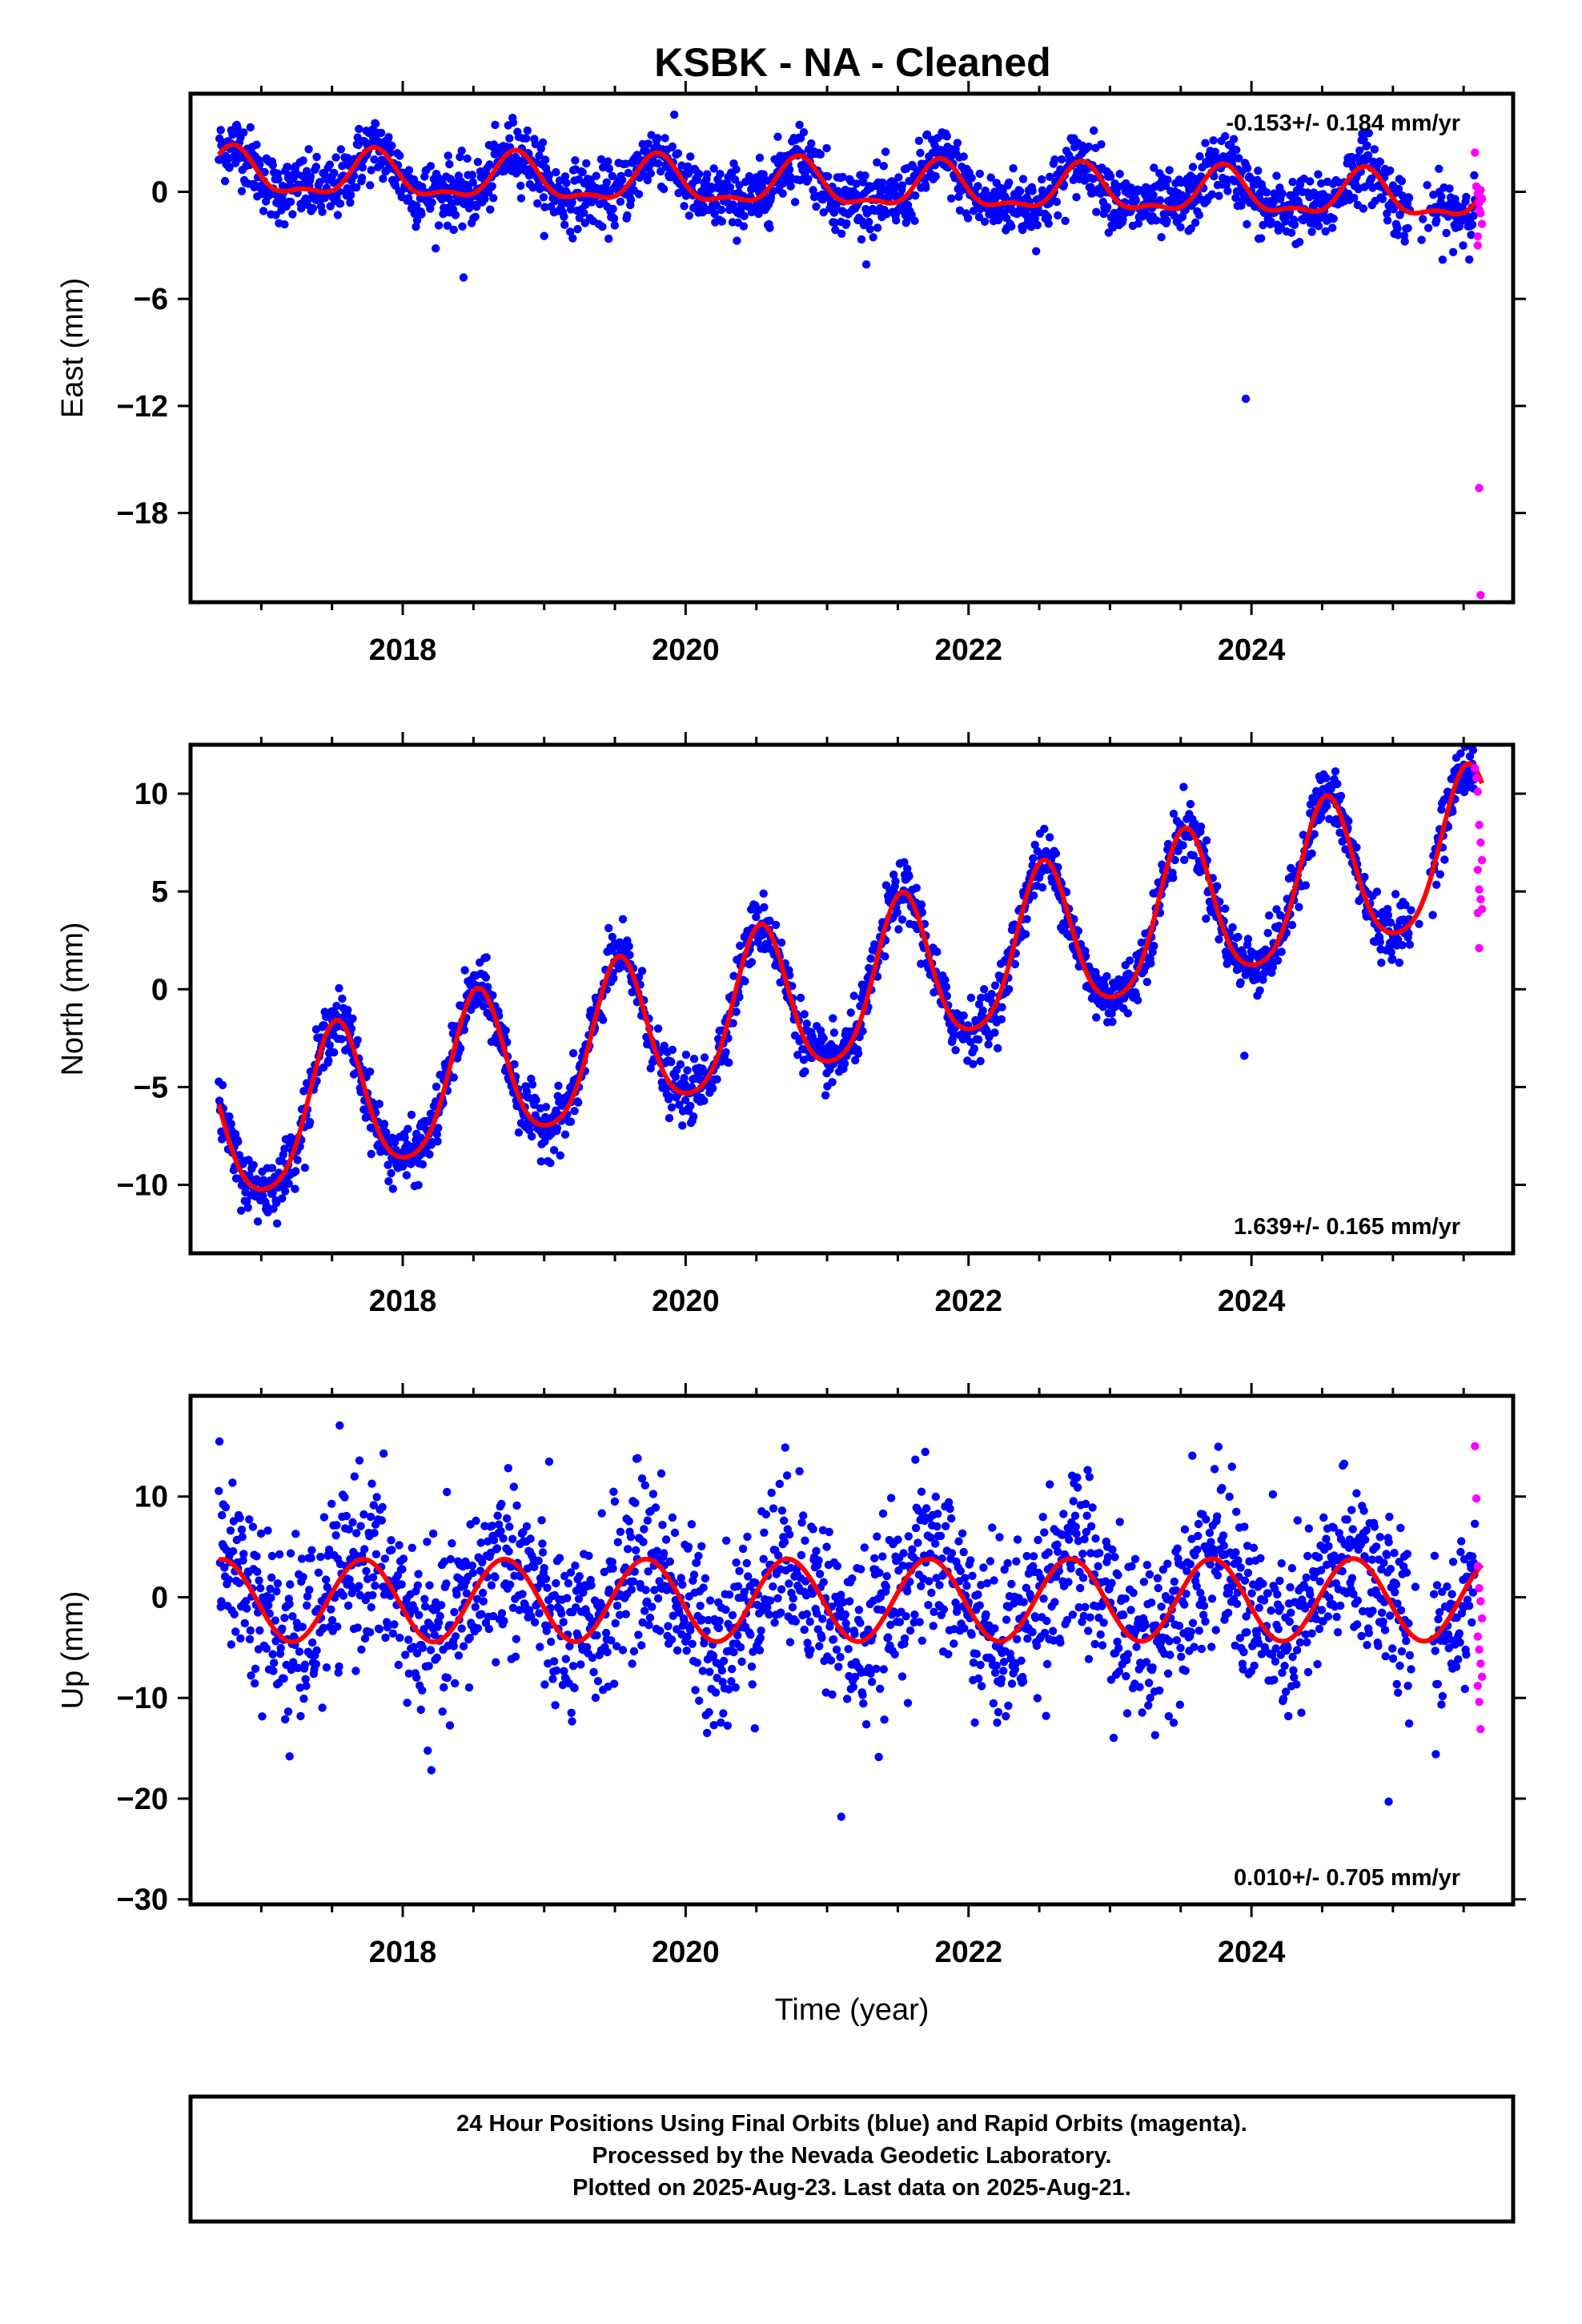 The image size is (1582, 2324). I want to click on plot-area, so click(851, 1621).